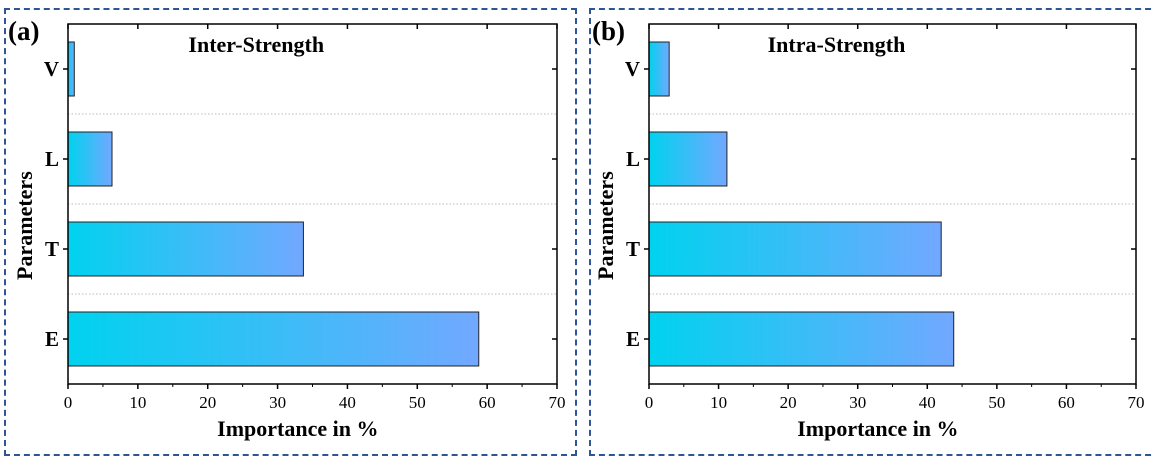  What do you see at coordinates (256, 44) in the screenshot?
I see `chart-title: Inter-Strength` at bounding box center [256, 44].